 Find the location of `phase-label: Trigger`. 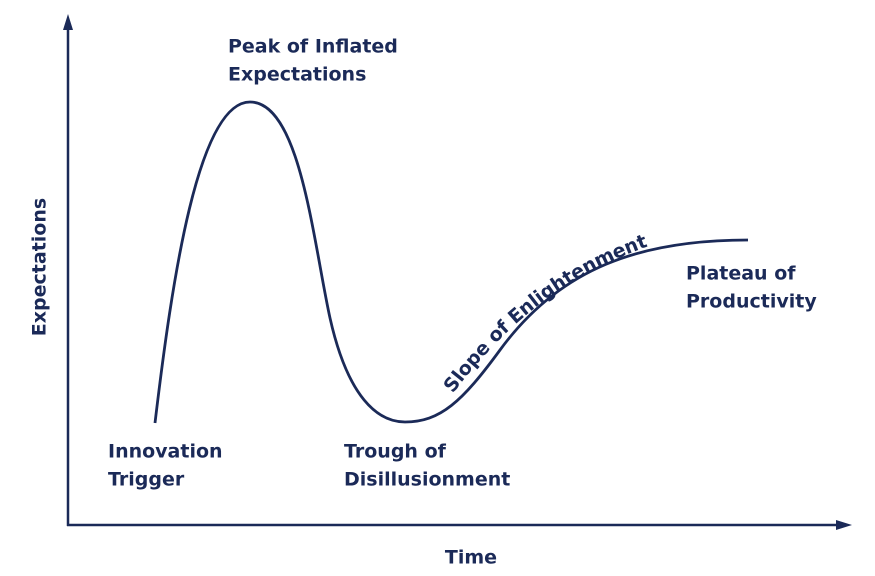

phase-label: Trigger is located at coordinates (146, 480).